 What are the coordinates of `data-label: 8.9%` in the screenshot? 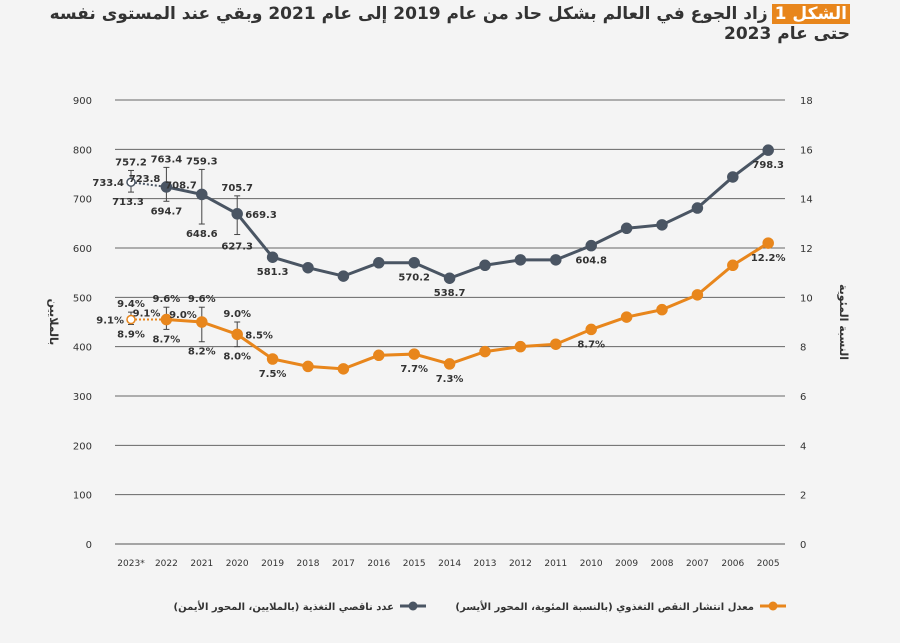 It's located at (131, 334).